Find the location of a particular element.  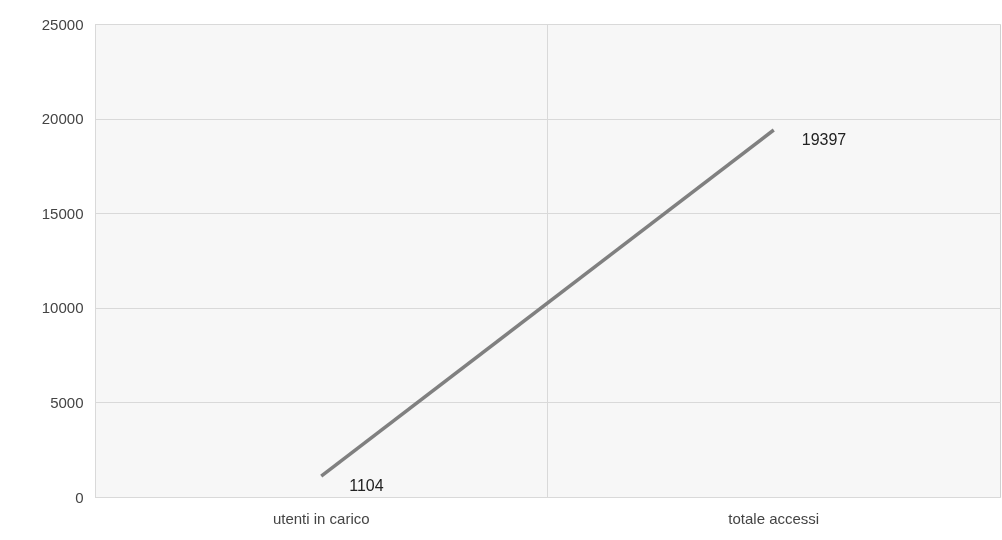

y-tick-label: 5000 is located at coordinates (67, 402).